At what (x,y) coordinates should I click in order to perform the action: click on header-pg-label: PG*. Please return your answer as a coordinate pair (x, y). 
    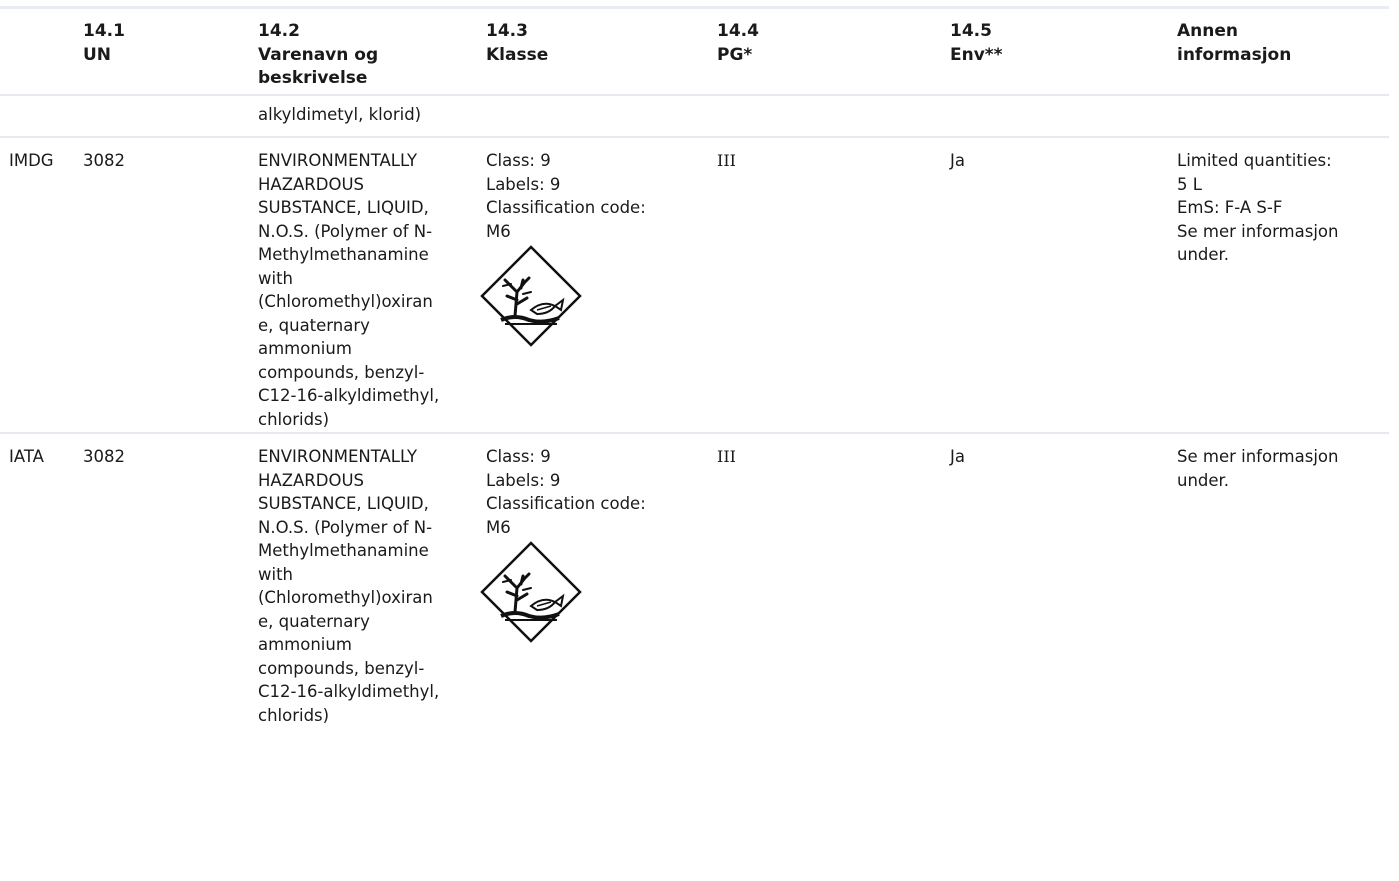
    Looking at the image, I should click on (735, 54).